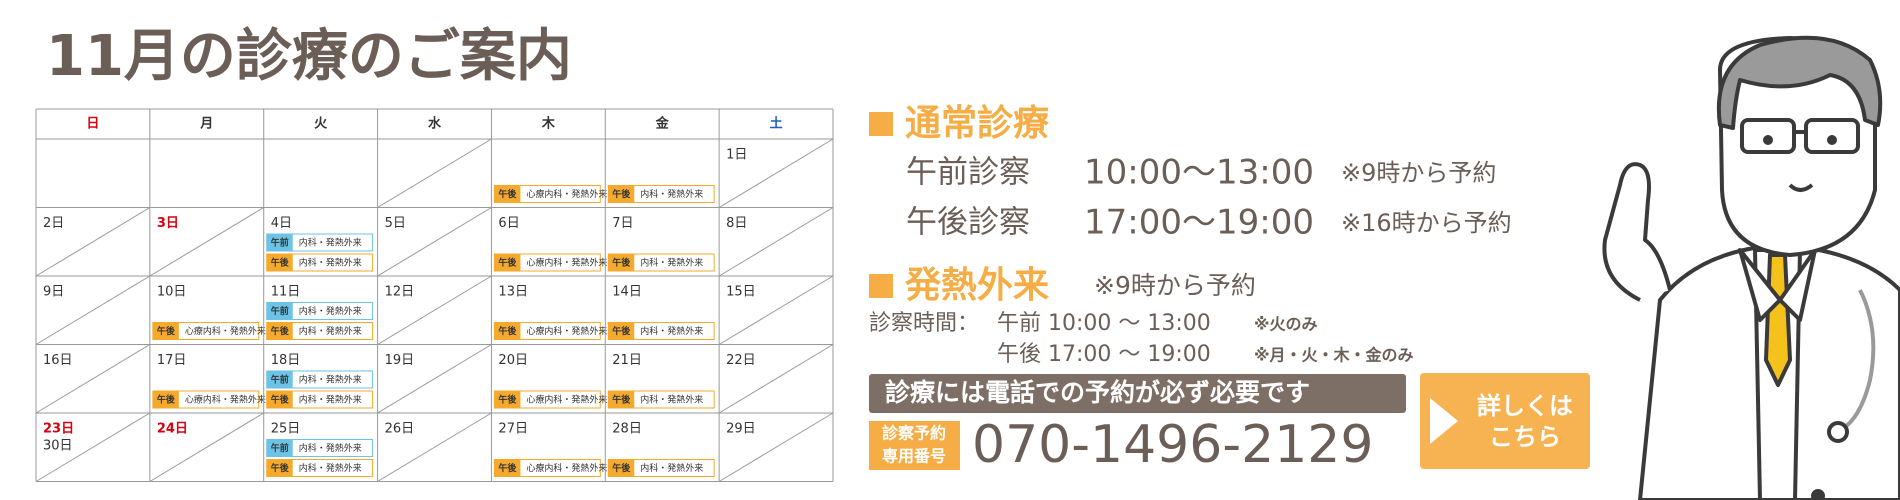  Describe the element at coordinates (741, 429) in the screenshot. I see `date: 29日` at that location.